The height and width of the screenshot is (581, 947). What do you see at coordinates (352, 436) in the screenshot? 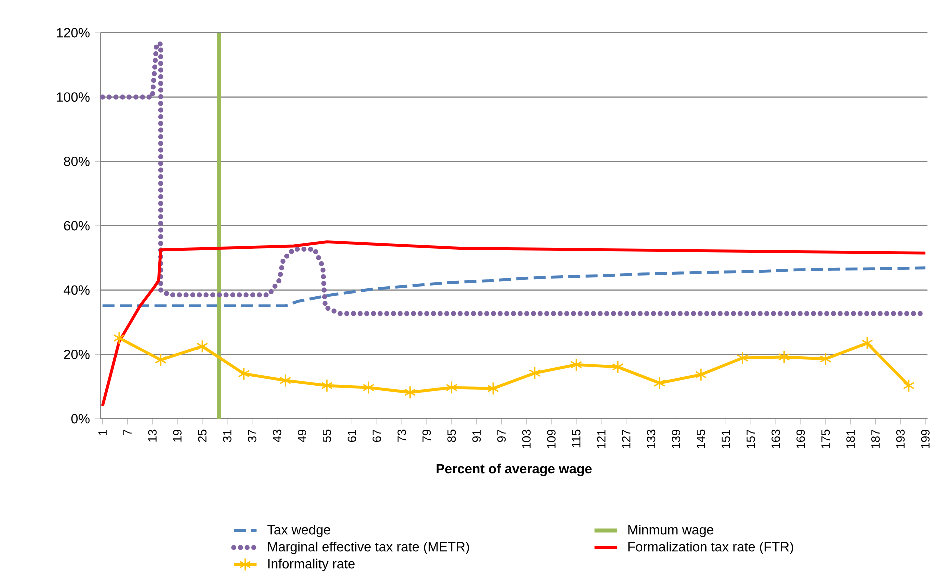
I see `x-tick-label: 61` at bounding box center [352, 436].